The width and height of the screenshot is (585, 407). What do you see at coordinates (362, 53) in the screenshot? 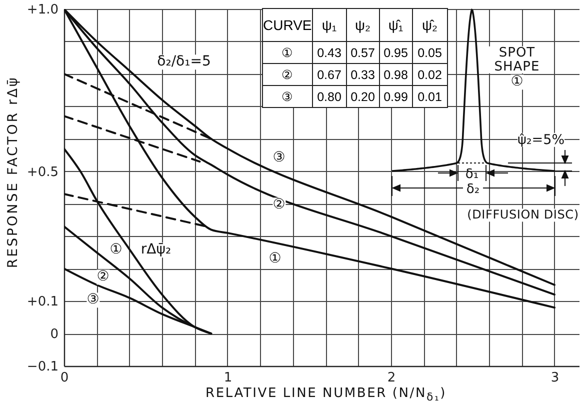
I see `annotation: 0.57` at bounding box center [362, 53].